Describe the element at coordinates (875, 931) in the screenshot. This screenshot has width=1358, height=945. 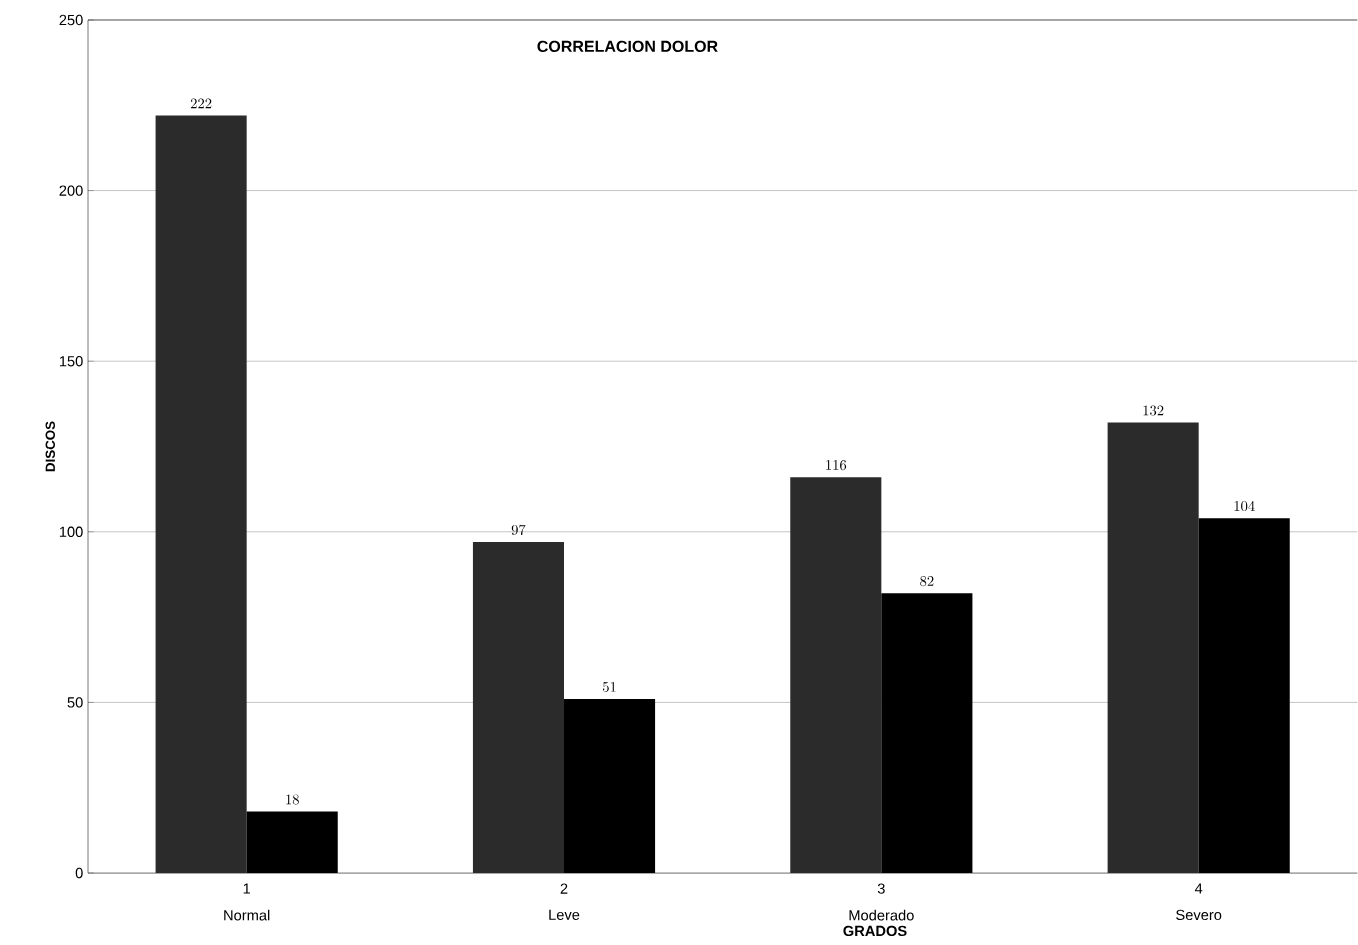
I see `x-axis-title: GRADOS` at that location.